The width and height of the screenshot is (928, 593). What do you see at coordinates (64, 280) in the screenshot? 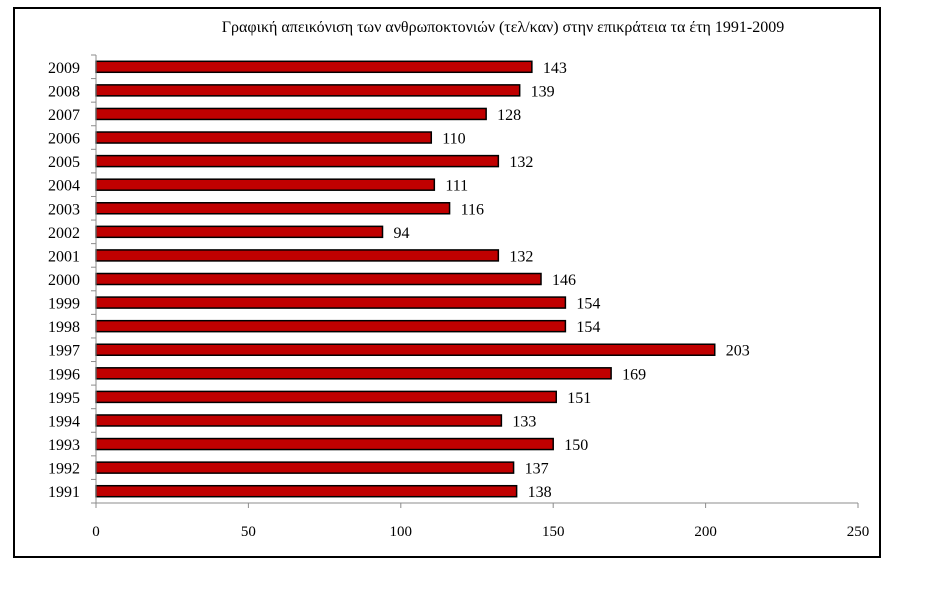
I see `category-label: 2000` at bounding box center [64, 280].